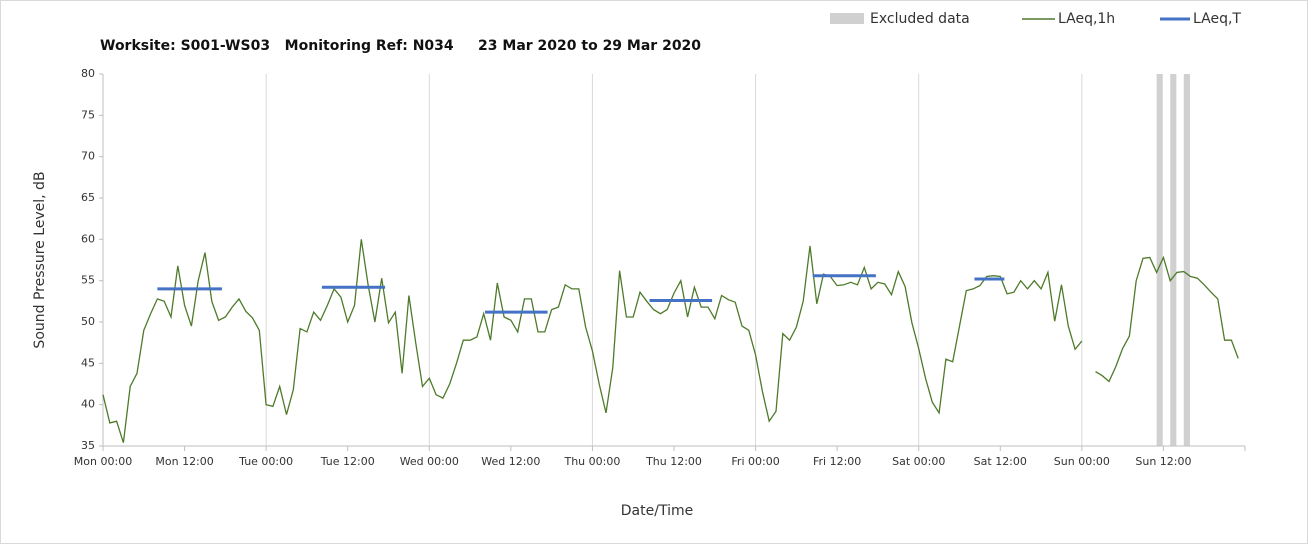 The height and width of the screenshot is (545, 1309). I want to click on y-tick-label: 70, so click(88, 156).